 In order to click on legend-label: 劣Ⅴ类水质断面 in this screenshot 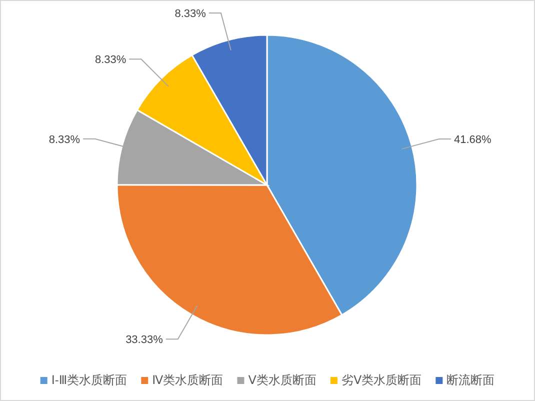, I will do `click(381, 380)`.